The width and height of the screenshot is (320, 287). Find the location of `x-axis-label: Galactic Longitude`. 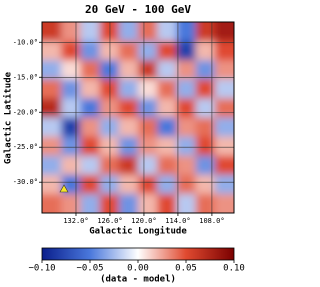

x-axis-label: Galactic Longitude is located at coordinates (138, 231).